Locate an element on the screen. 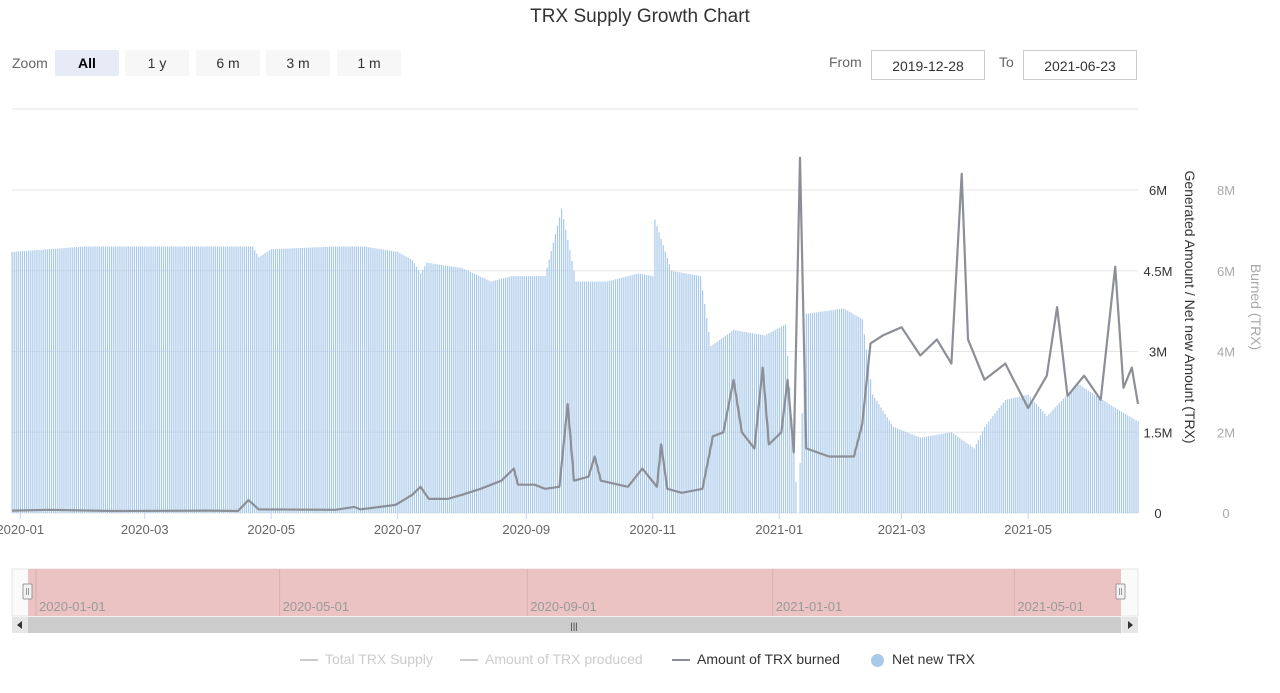  y-right-tick-label: 0 is located at coordinates (1225, 513).